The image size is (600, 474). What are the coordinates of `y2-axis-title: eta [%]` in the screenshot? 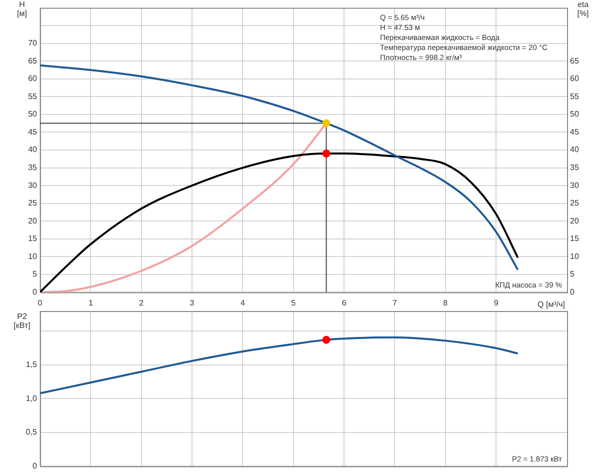 It's located at (583, 9).